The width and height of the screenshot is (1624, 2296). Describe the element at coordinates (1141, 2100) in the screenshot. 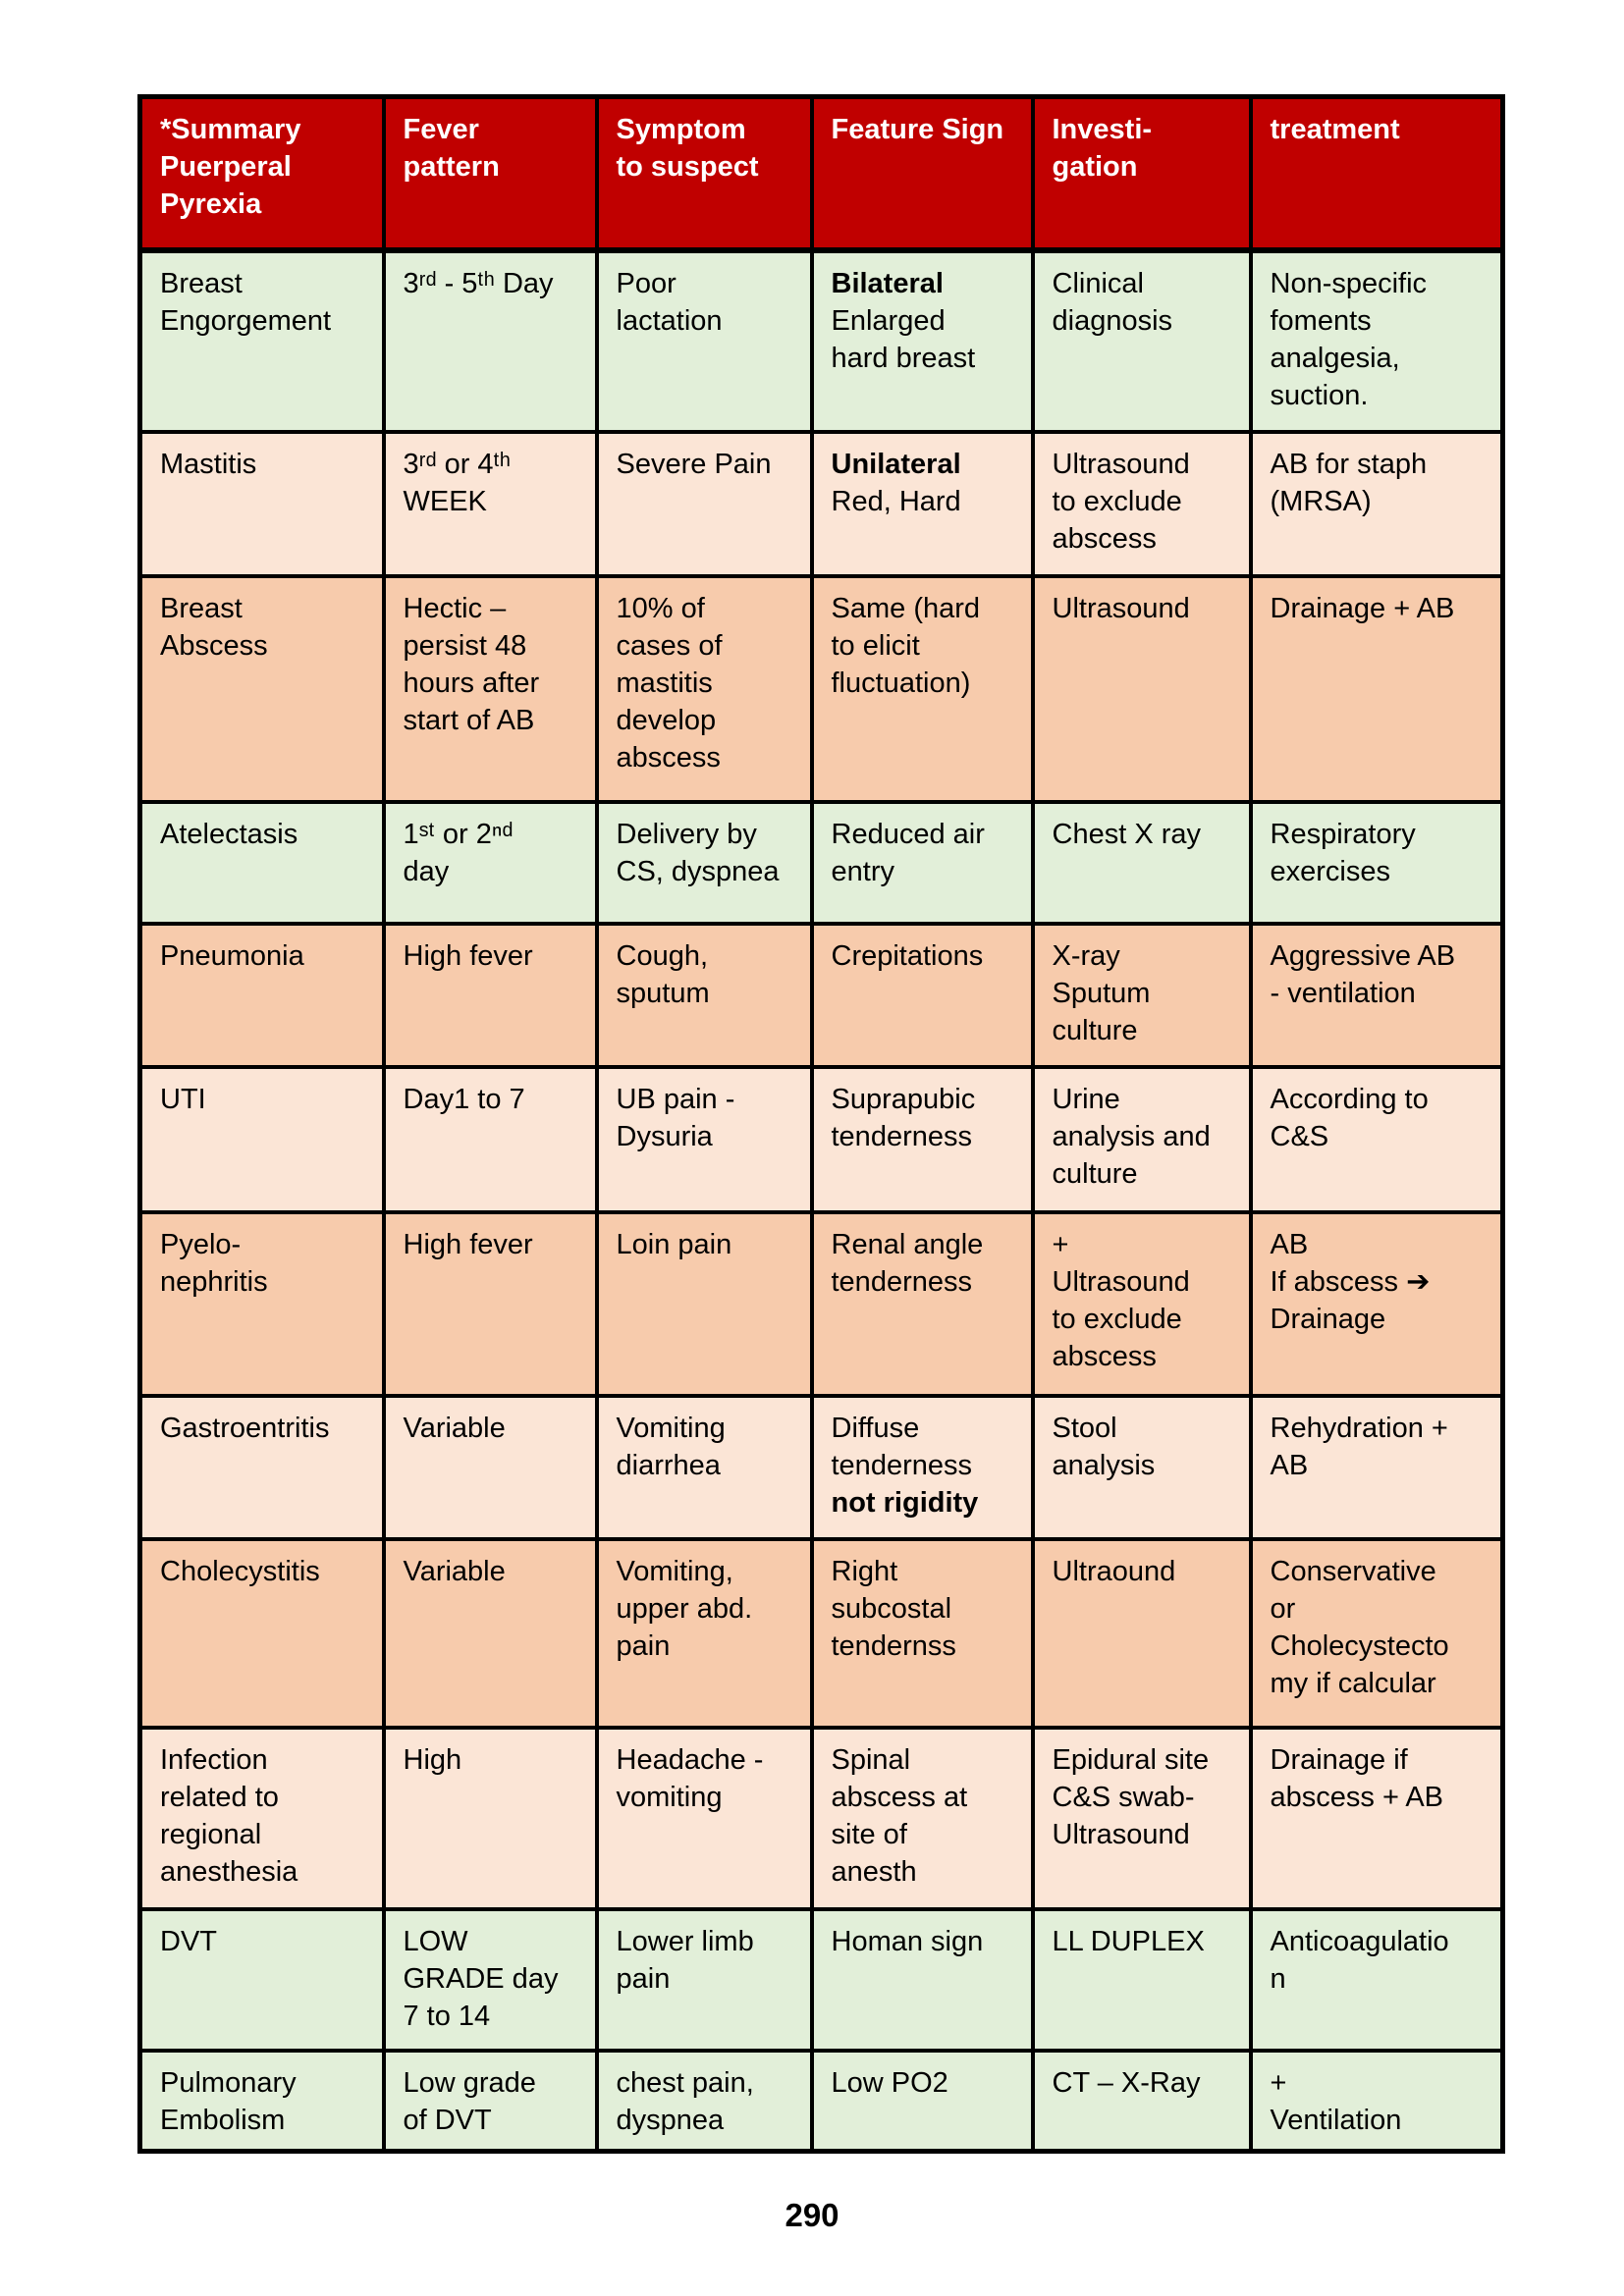

I see `table-cell: CT – X-Ray` at that location.